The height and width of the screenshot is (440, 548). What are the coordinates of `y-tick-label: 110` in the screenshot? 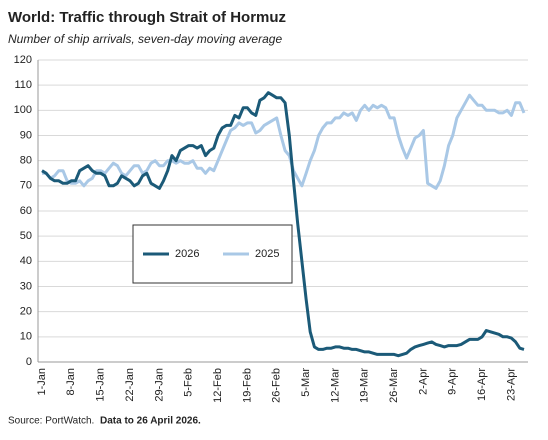 It's located at (23, 85).